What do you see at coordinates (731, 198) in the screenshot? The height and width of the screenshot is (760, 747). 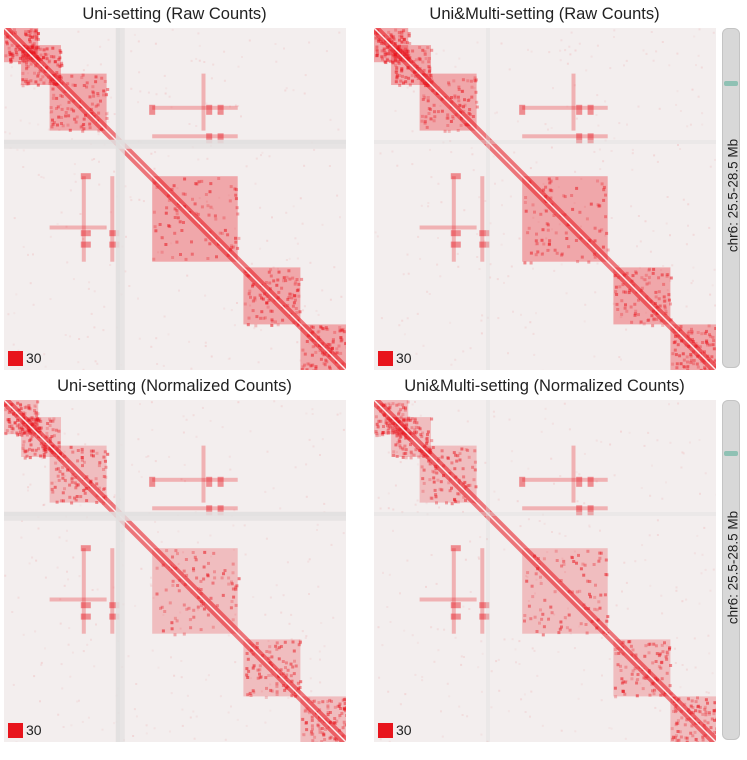 I see `chromosome-track-top` at bounding box center [731, 198].